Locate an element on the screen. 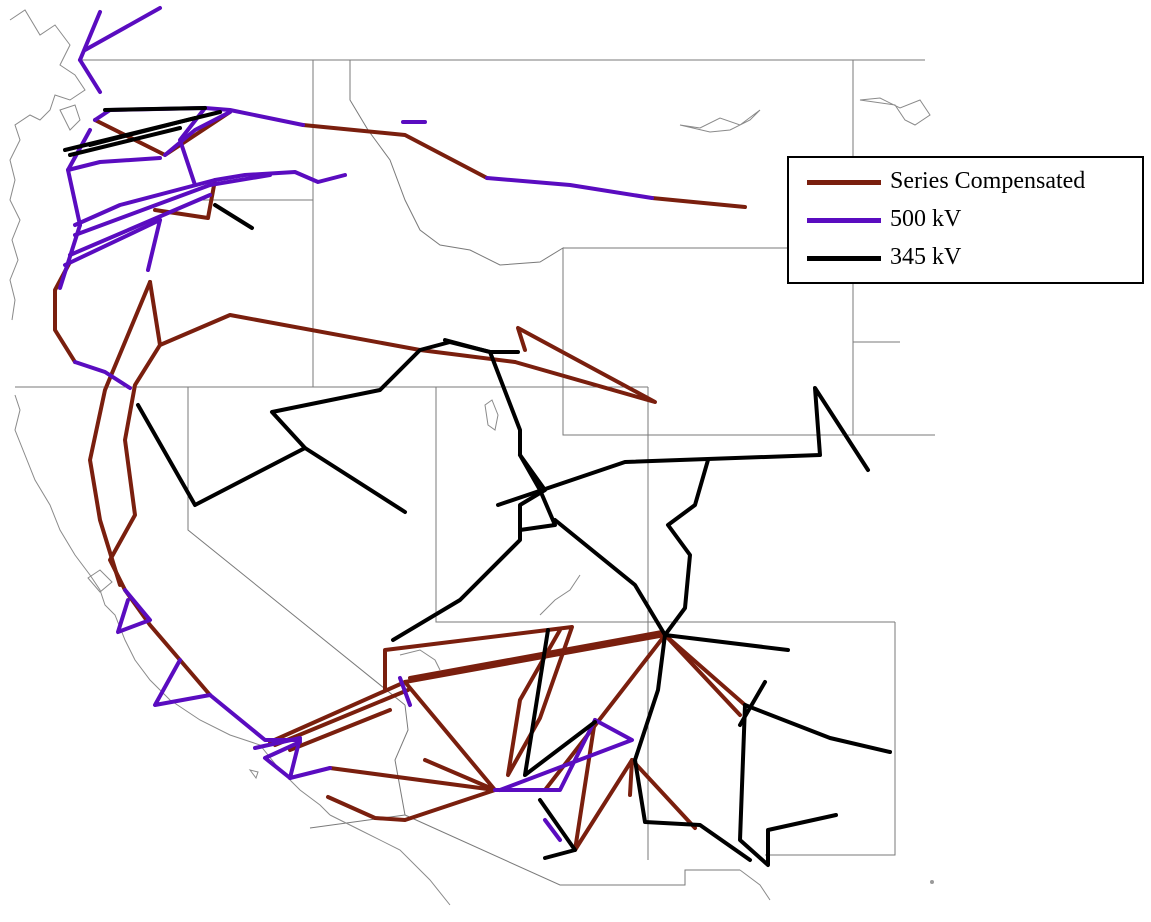 Image resolution: width=1151 pixels, height=922 pixels. legend-label: Series Compensated is located at coordinates (988, 181).